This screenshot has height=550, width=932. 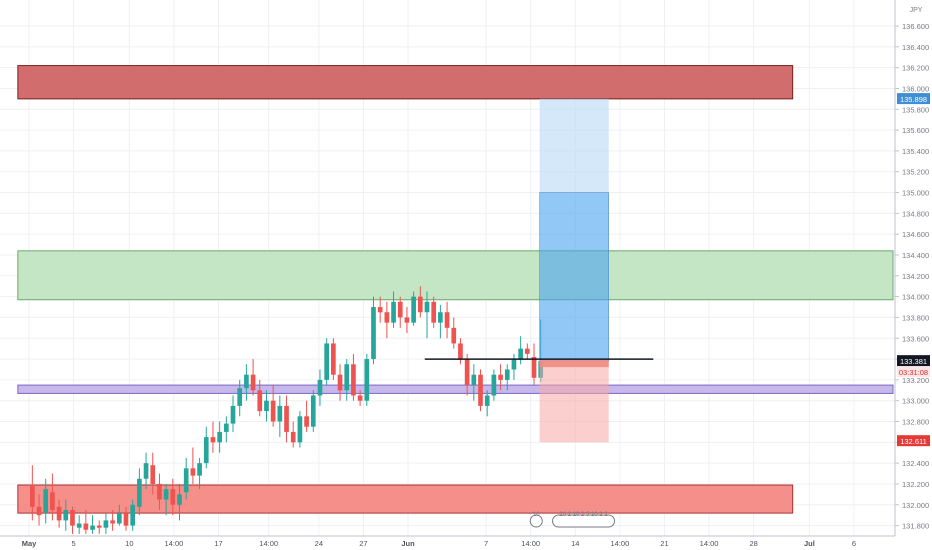 I want to click on event-badge-group-icon, so click(x=584, y=521).